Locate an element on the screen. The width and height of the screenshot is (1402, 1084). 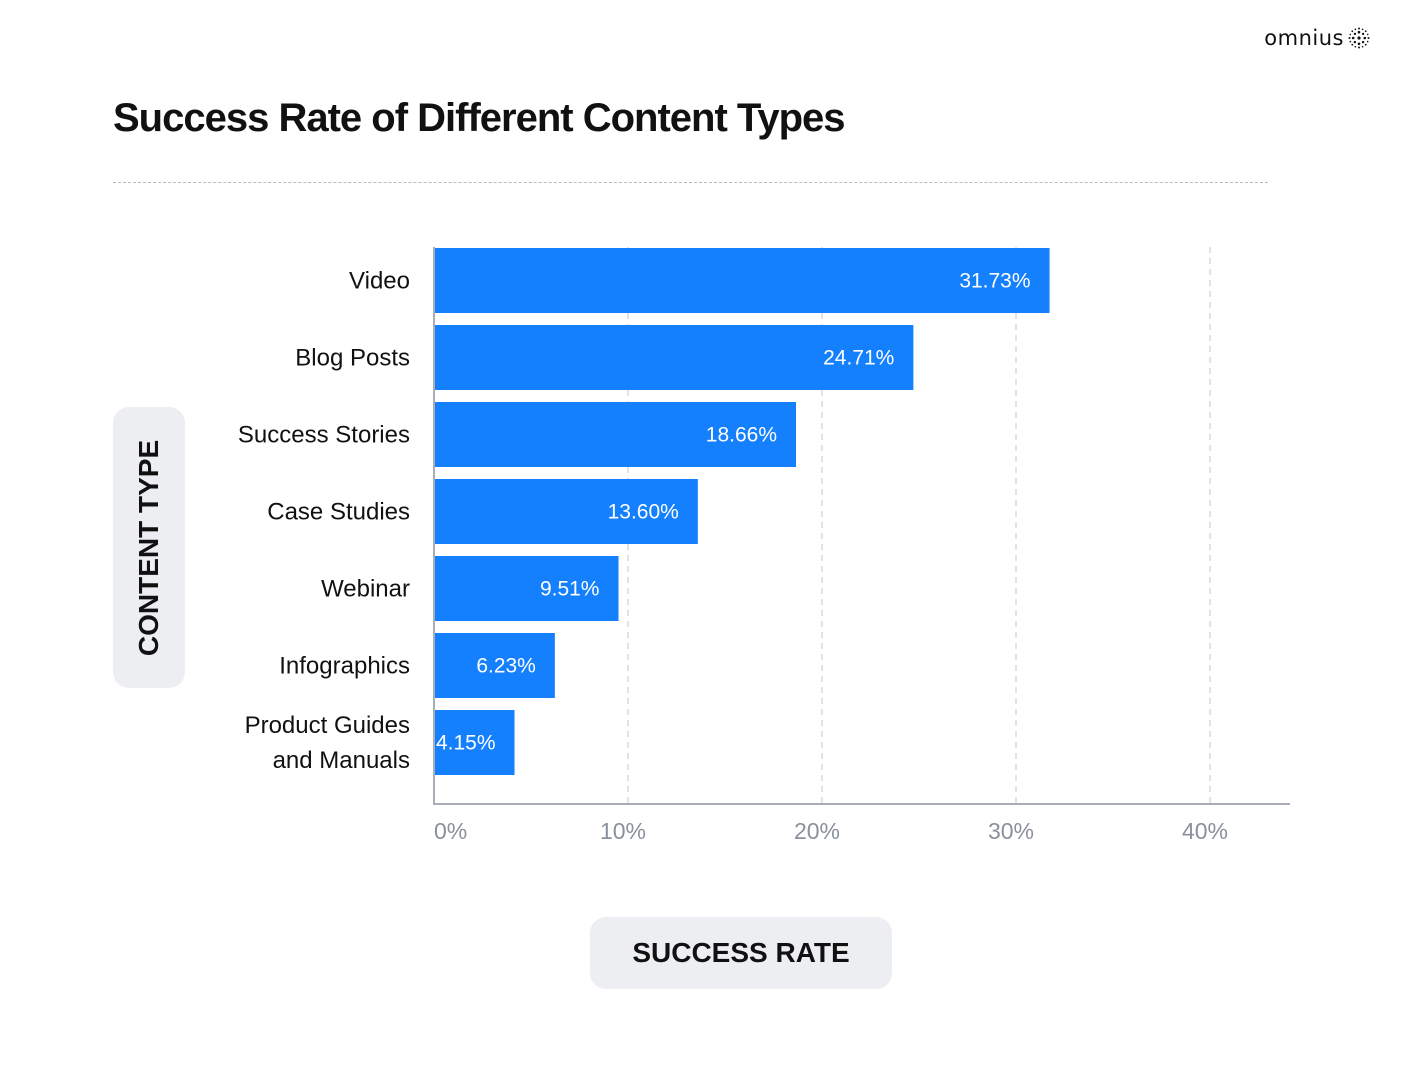
bar-value-label: 18.66% is located at coordinates (741, 435).